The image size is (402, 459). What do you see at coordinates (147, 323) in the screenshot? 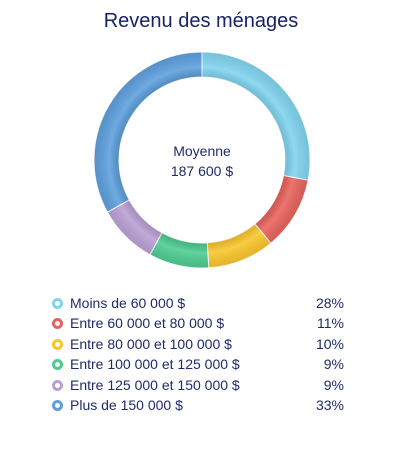
I see `legend-label: Entre 60 000 et 80 000 $` at bounding box center [147, 323].